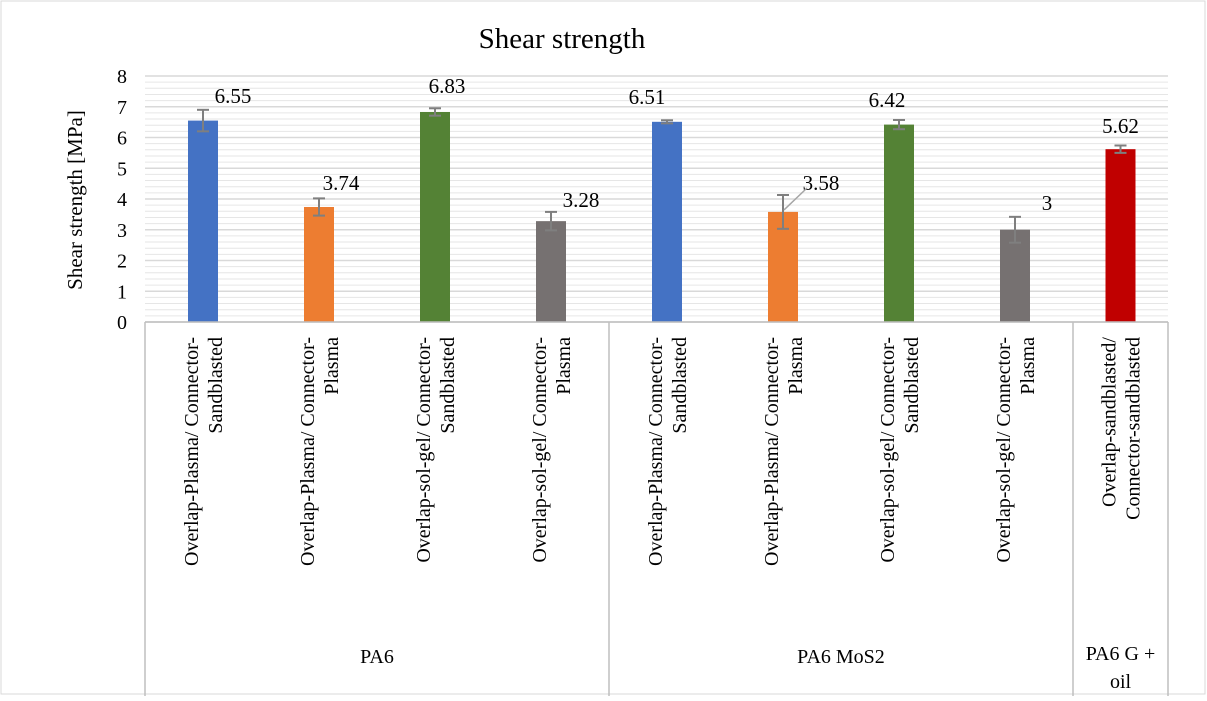  I want to click on category-label-line: Connector-sandblasted, so click(1134, 428).